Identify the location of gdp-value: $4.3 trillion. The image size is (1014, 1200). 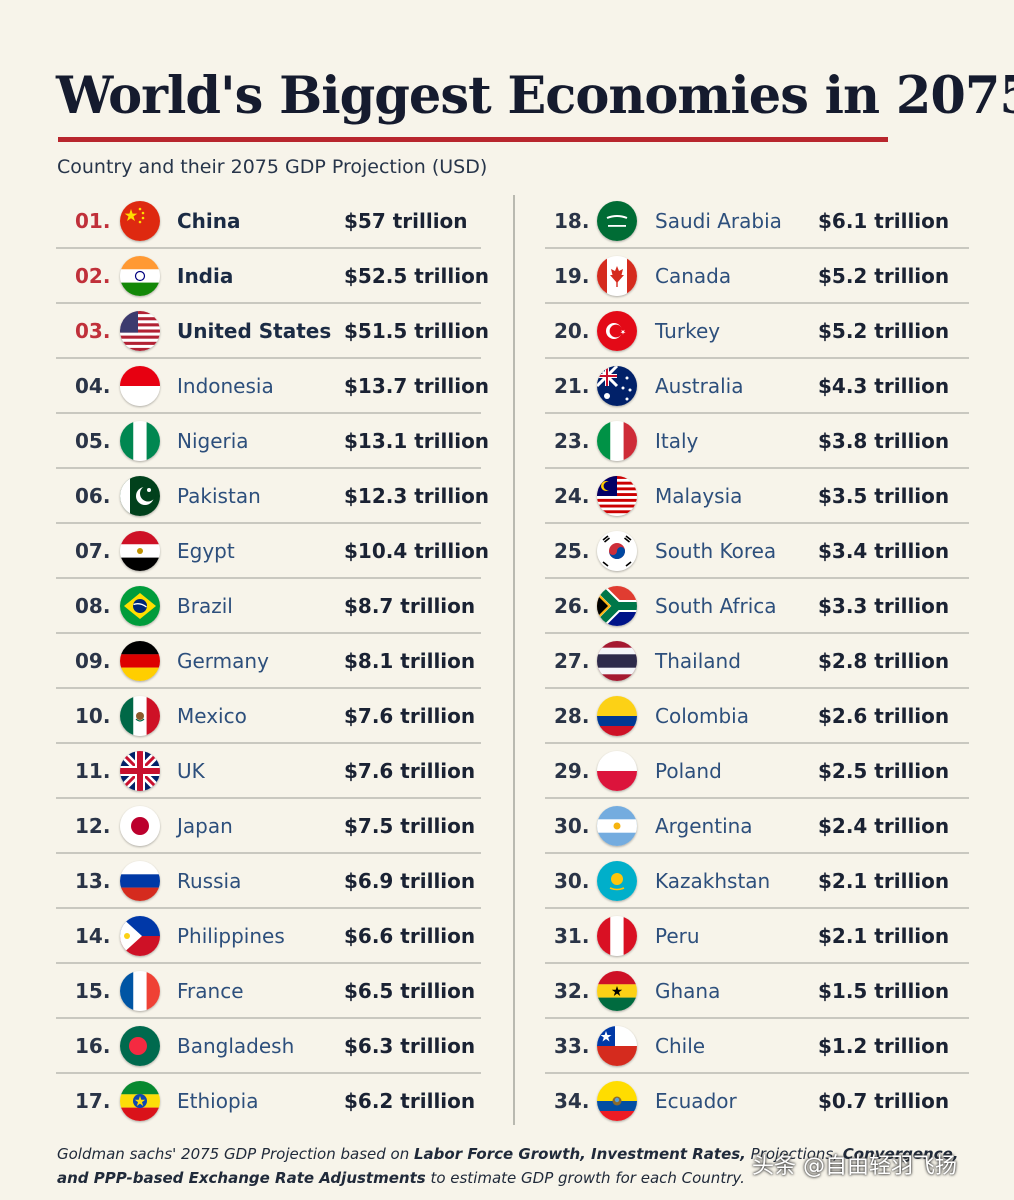
(884, 386).